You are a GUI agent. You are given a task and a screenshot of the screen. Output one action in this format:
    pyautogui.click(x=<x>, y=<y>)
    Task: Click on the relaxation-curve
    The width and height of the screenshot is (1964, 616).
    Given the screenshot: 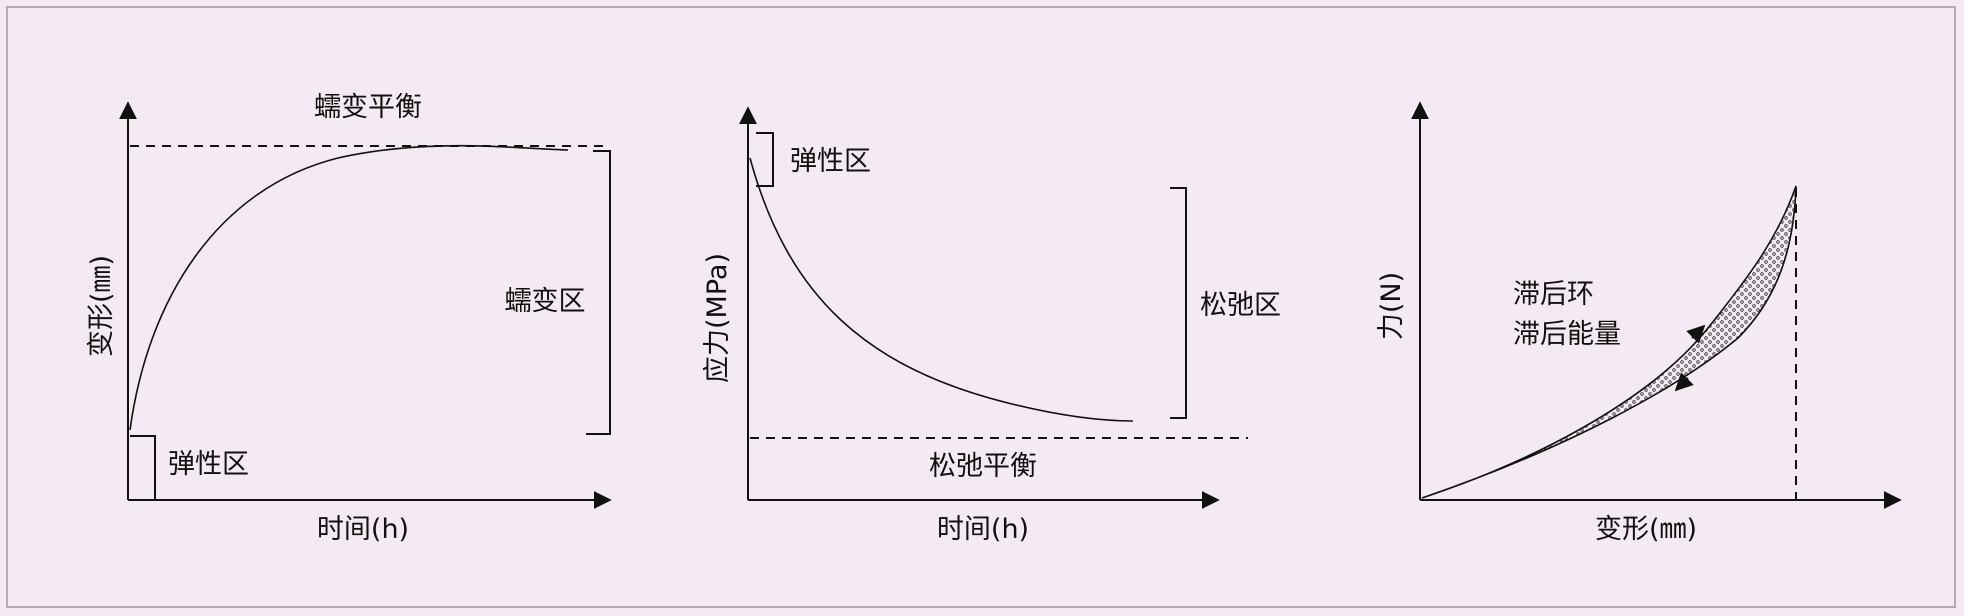 What is the action you would take?
    pyautogui.click(x=941, y=289)
    